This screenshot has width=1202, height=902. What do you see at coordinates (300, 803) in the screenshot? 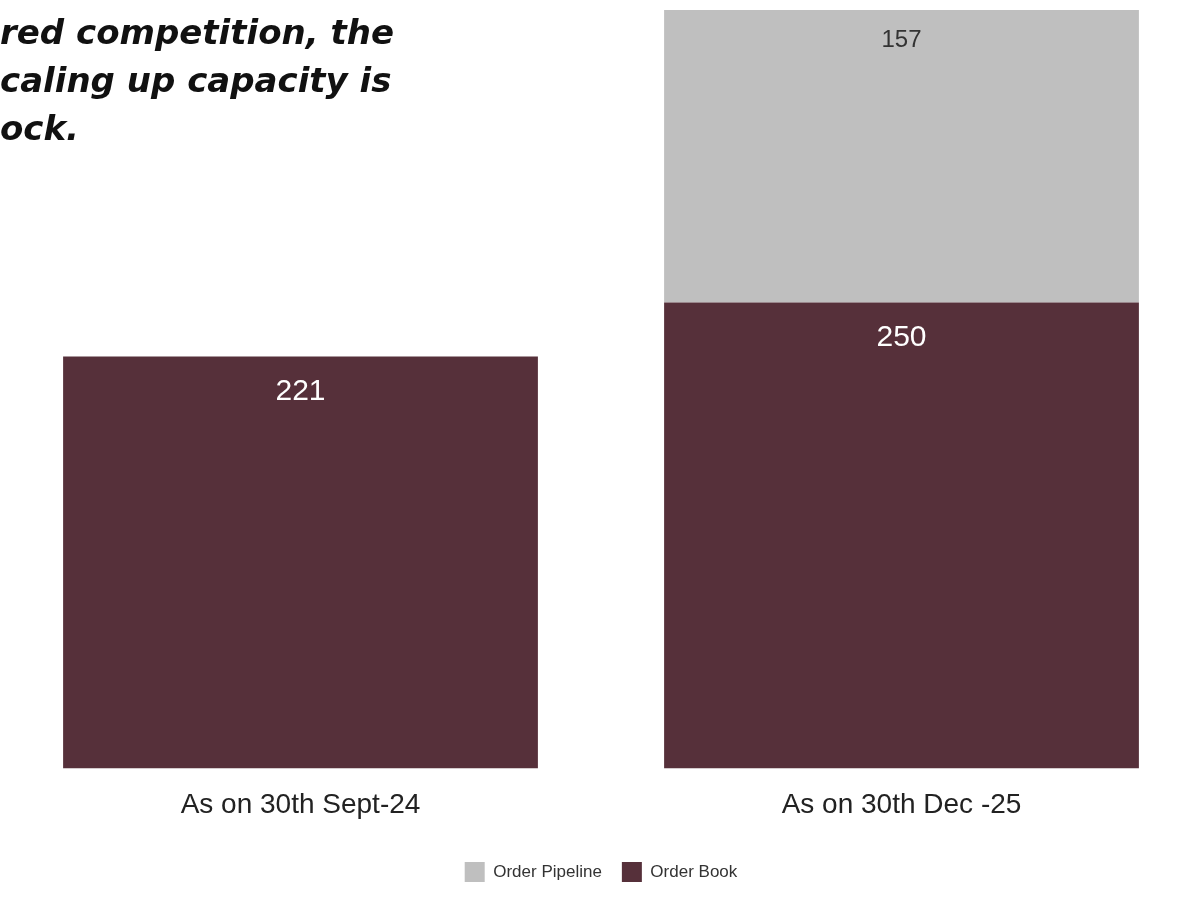
I see `x-tick-label: As on 30th Sept-24` at bounding box center [300, 803].